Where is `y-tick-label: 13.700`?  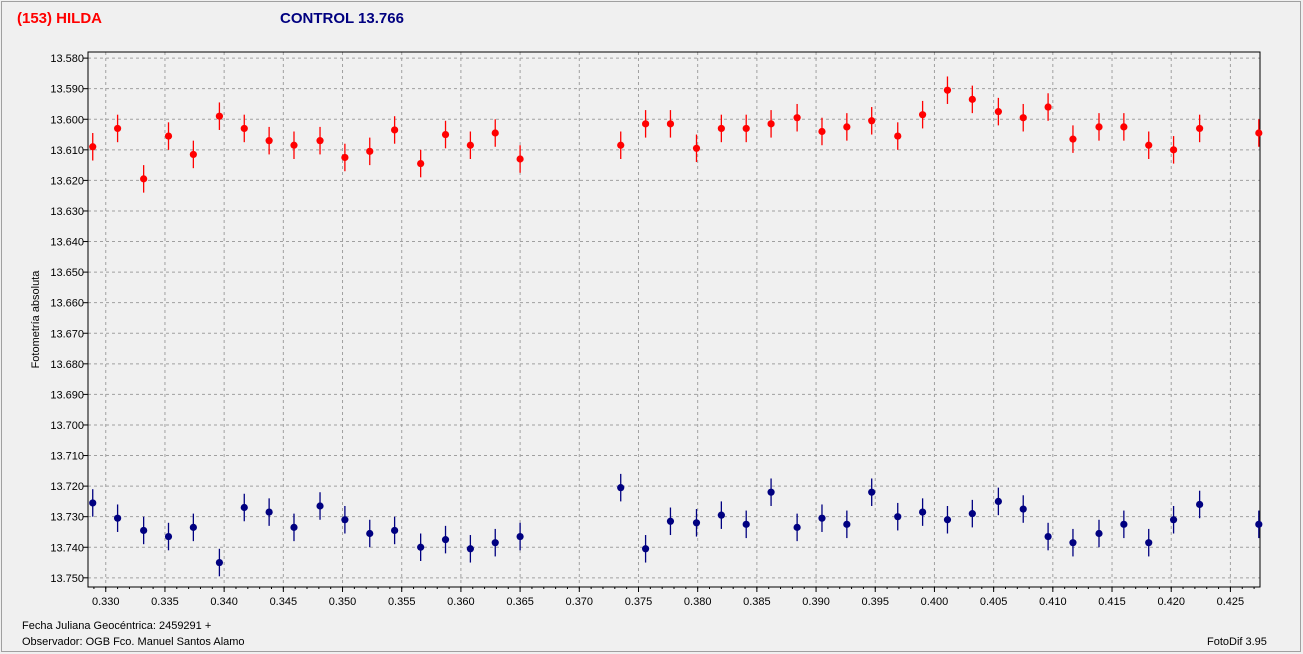
y-tick-label: 13.700 is located at coordinates (67, 426).